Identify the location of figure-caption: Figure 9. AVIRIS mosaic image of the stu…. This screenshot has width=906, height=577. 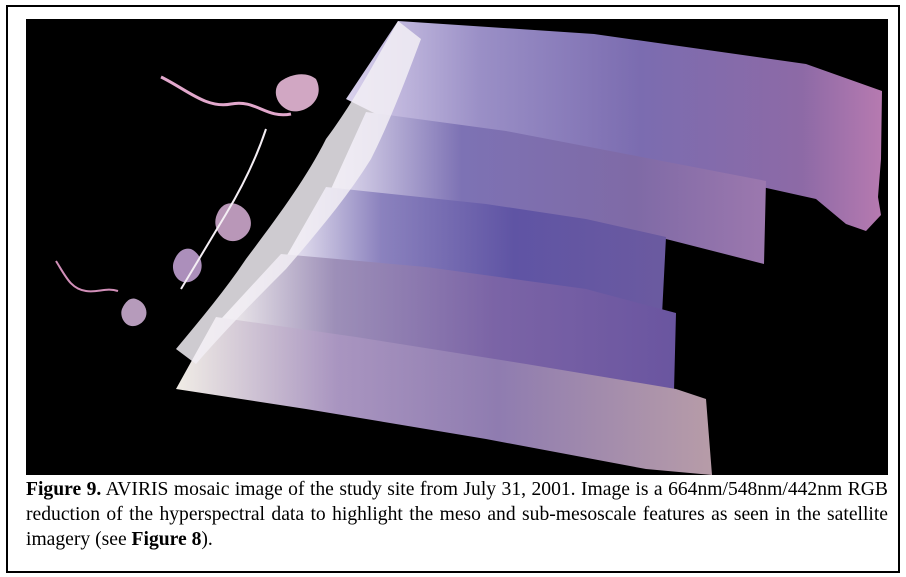
(457, 514).